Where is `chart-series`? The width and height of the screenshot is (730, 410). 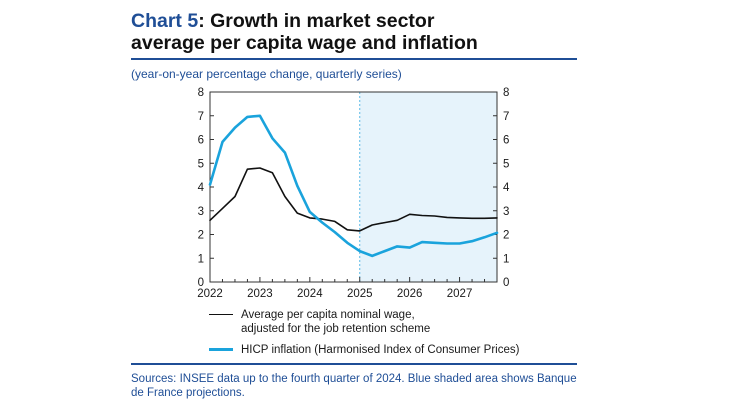
chart-series is located at coordinates (353, 186).